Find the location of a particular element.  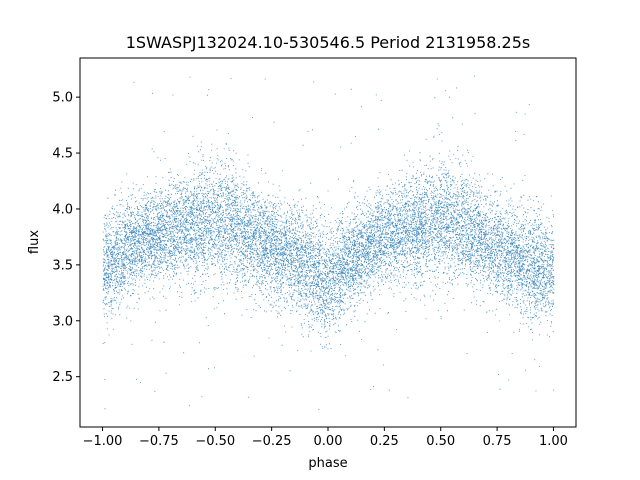

y-tick-label: 2.5 is located at coordinates (62, 377).